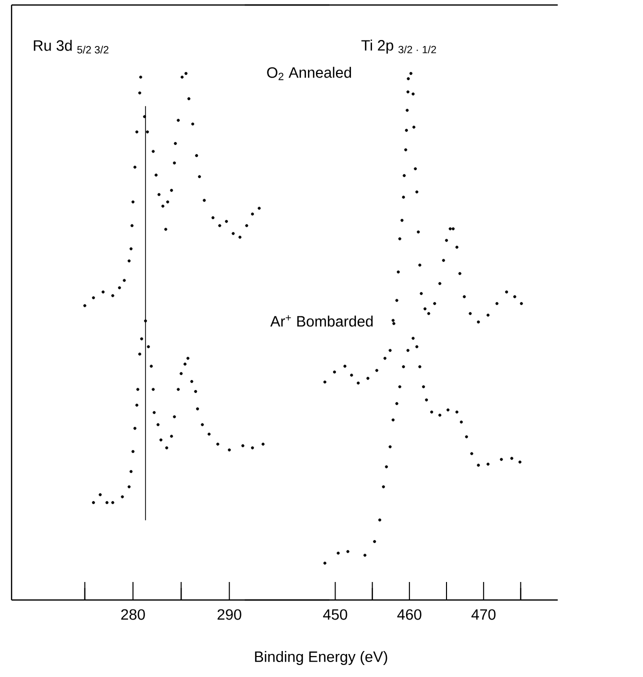 The width and height of the screenshot is (643, 677). Describe the element at coordinates (483, 614) in the screenshot. I see `x-tick-label: 470` at that location.